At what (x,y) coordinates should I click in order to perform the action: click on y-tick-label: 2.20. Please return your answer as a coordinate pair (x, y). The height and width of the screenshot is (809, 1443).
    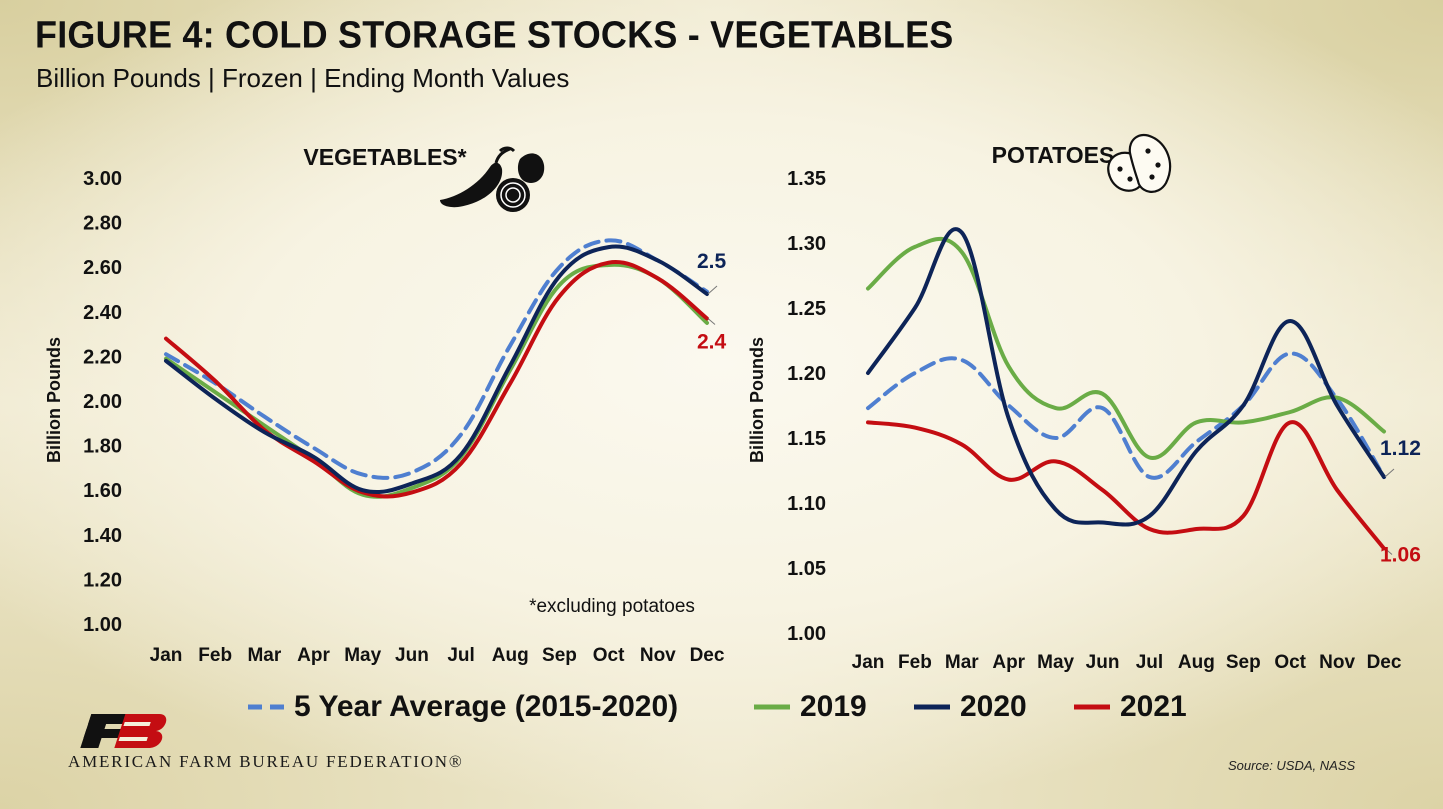
    Looking at the image, I should click on (102, 357).